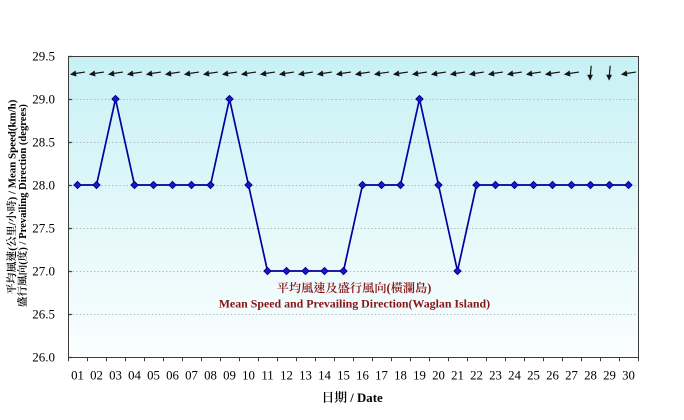 Image resolution: width=684 pixels, height=420 pixels. Describe the element at coordinates (343, 376) in the screenshot. I see `svg-text: 15` at that location.